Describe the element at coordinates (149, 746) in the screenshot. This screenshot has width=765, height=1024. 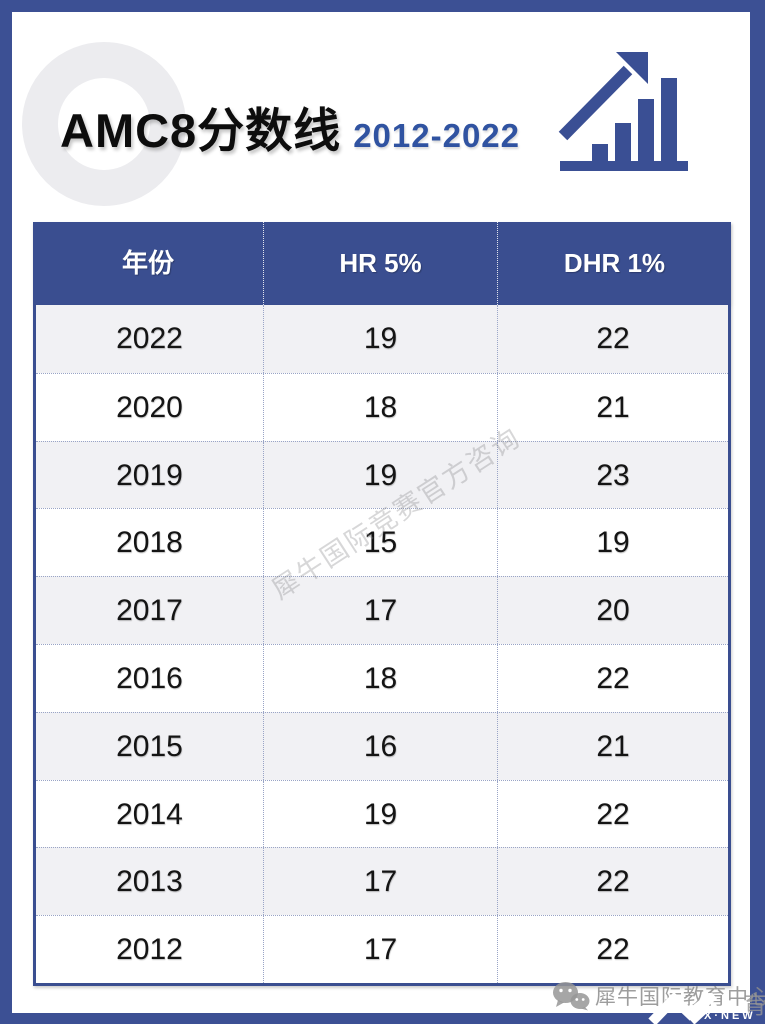
I see `year-cell: 2015` at that location.